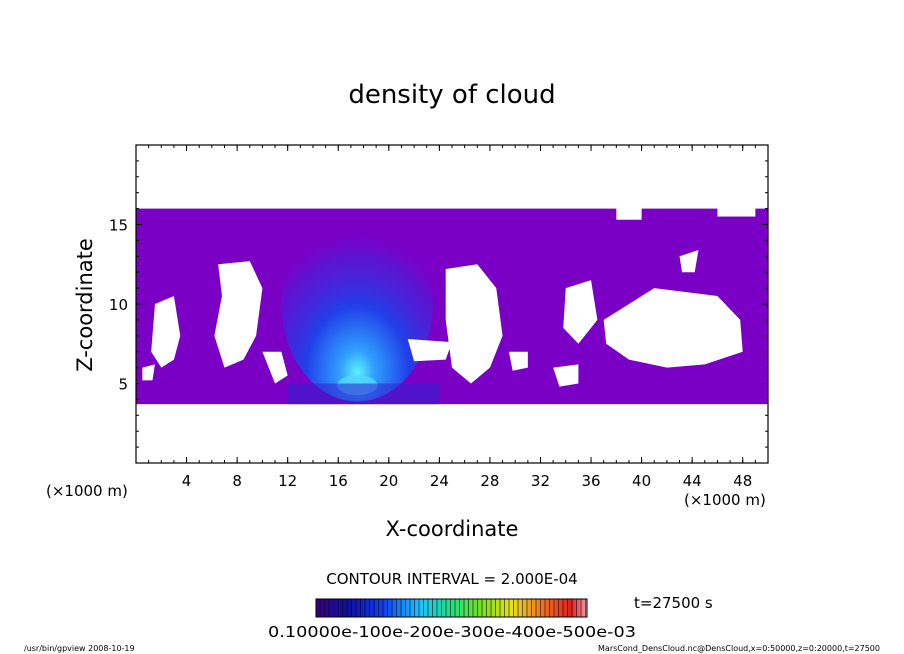 This screenshot has height=654, width=904. I want to click on x-unit-left: (×1000 m), so click(87, 491).